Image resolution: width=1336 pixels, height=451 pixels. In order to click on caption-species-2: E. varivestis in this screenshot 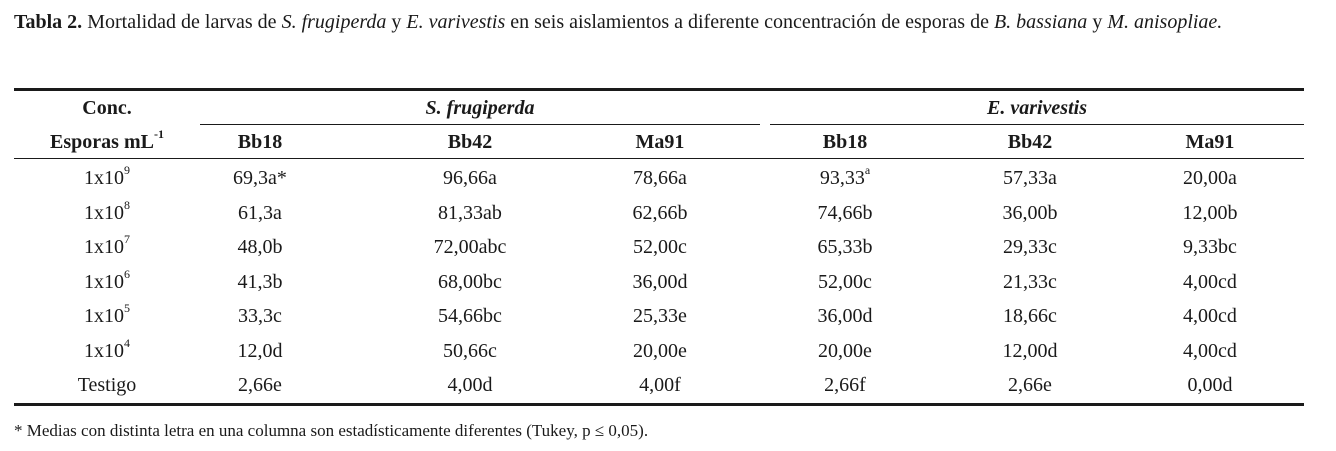, I will do `click(456, 22)`.